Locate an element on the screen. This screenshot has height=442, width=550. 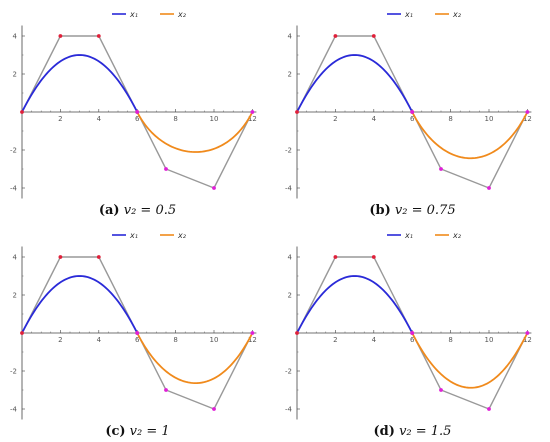
subfigure-caption: (a) v₂ = 0.5 is located at coordinates (137, 210).